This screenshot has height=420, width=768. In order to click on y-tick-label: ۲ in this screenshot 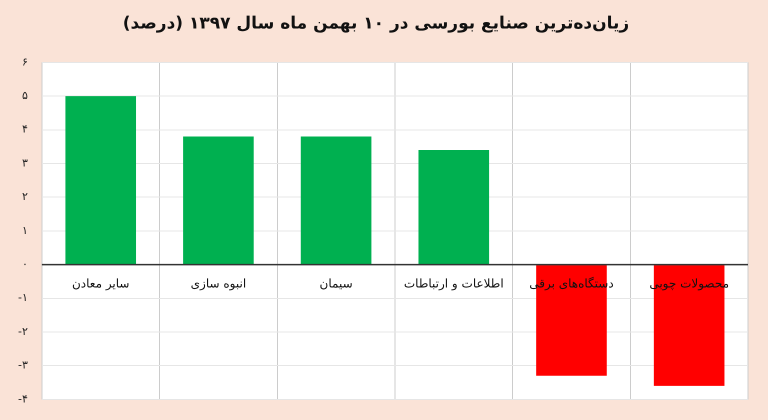, I will do `click(25, 197)`.